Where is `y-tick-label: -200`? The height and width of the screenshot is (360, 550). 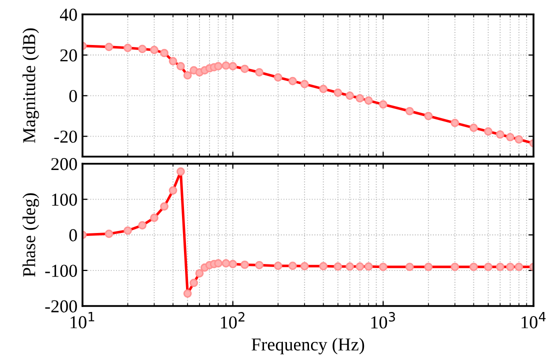 y-tick-label: -200 is located at coordinates (61, 306).